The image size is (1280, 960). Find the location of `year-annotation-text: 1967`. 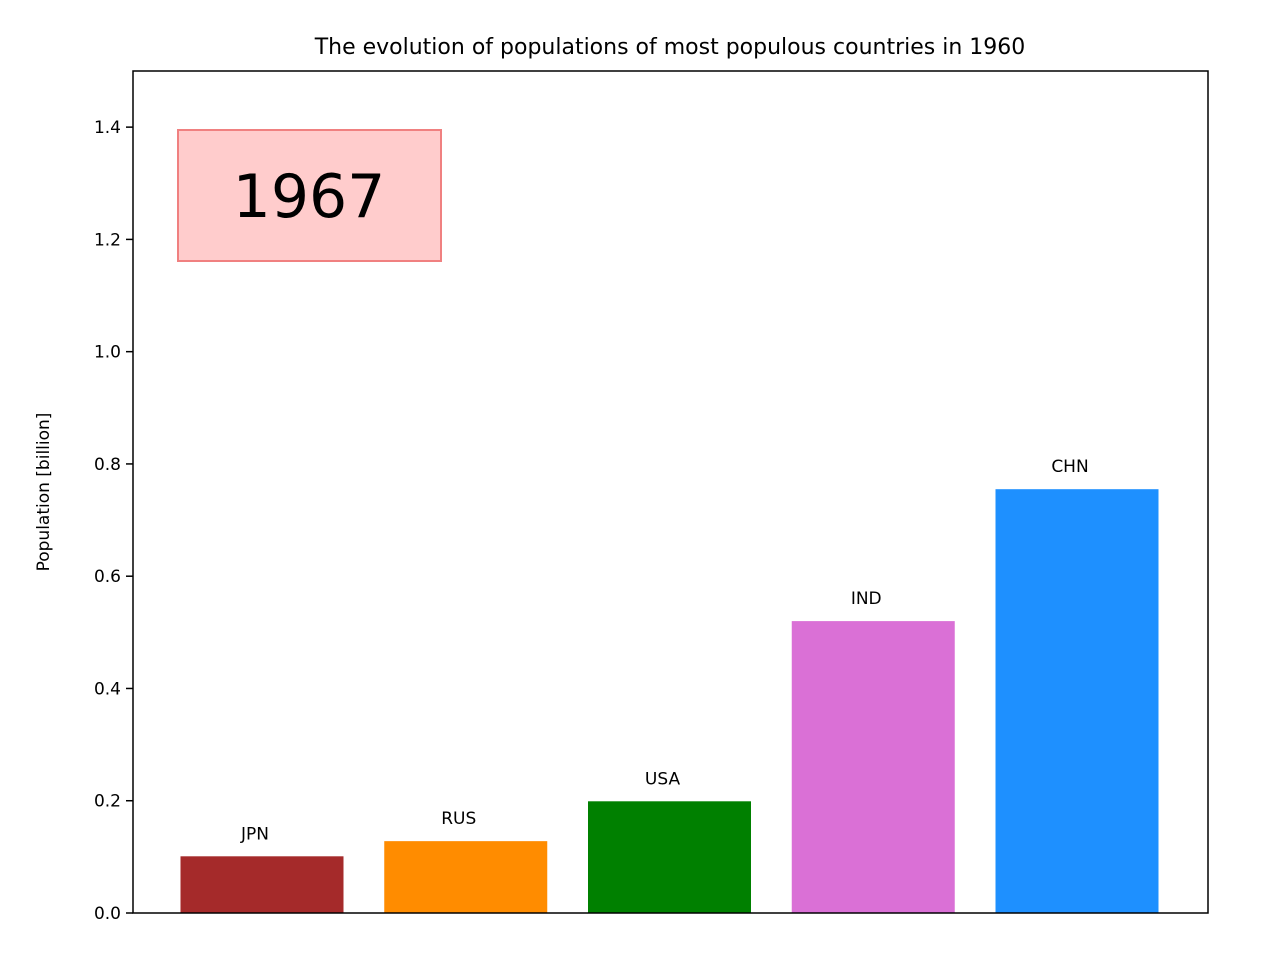

year-annotation-text: 1967 is located at coordinates (309, 197).